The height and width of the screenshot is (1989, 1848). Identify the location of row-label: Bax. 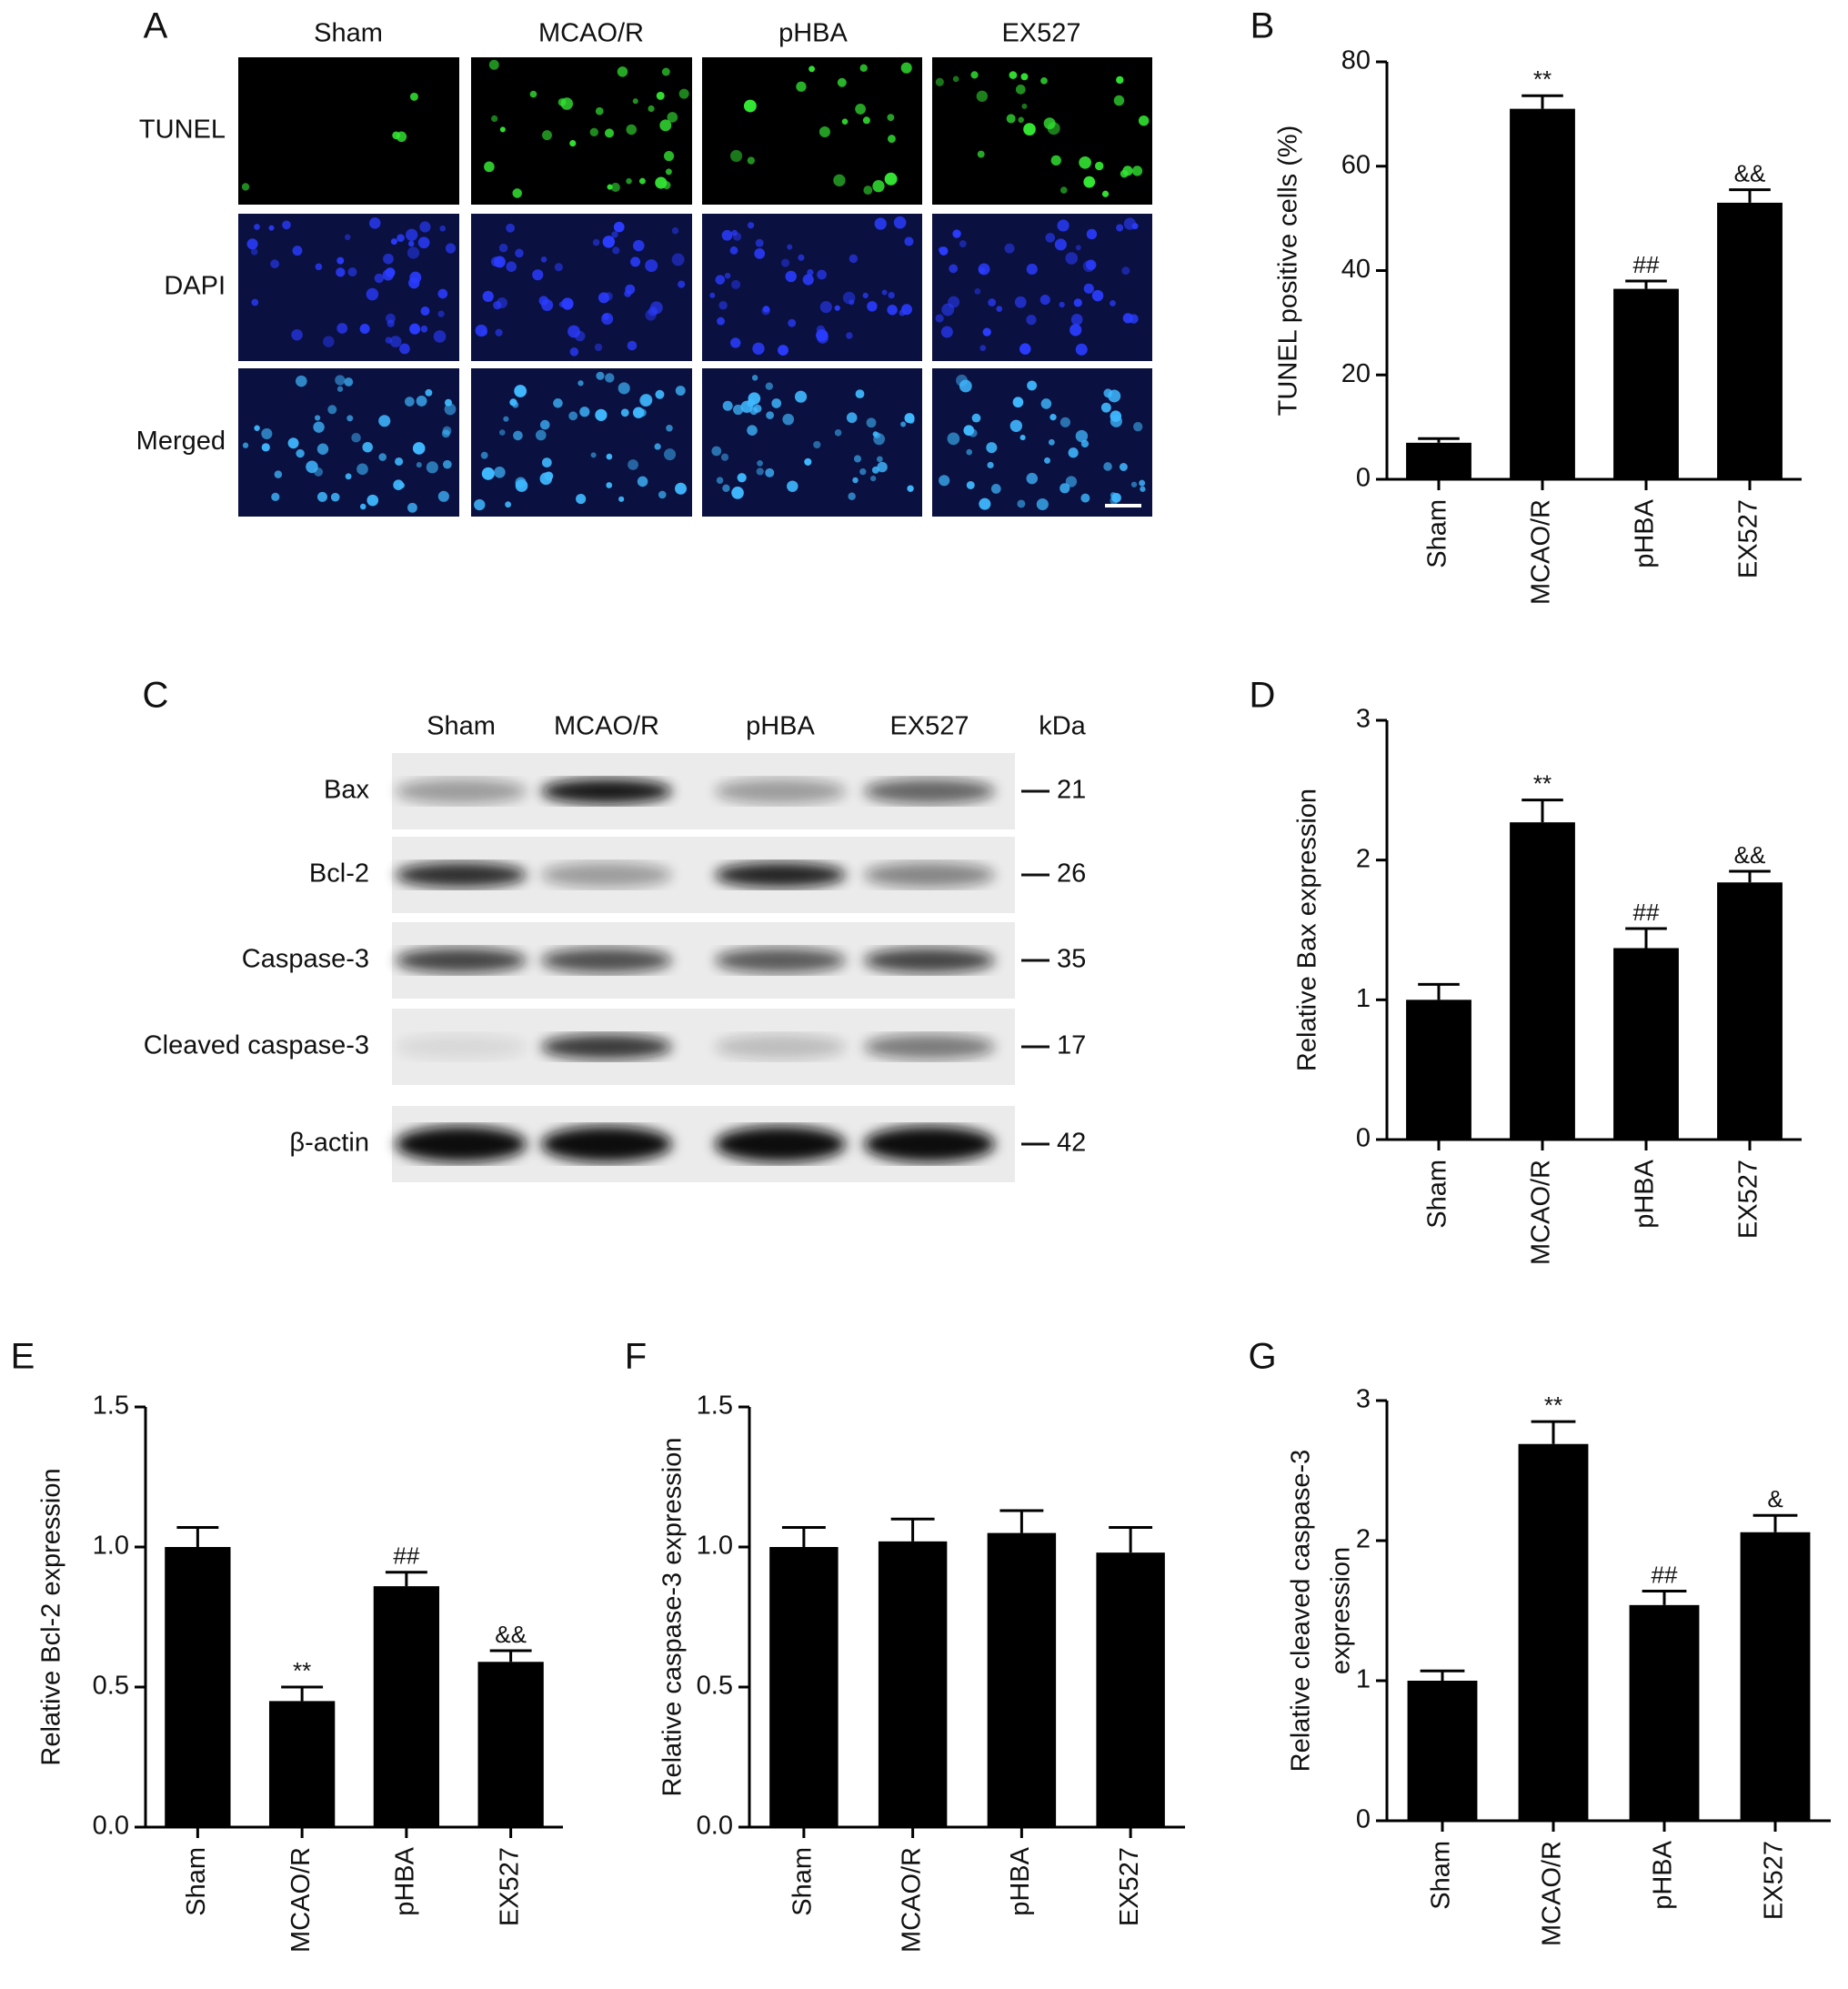
(346, 790).